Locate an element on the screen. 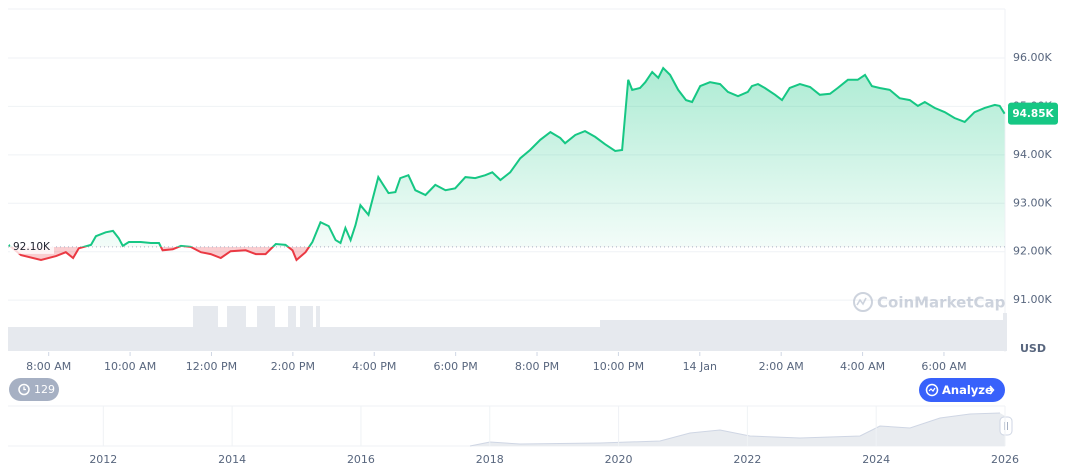 The image size is (1072, 474). currency-label: USD is located at coordinates (1033, 348).